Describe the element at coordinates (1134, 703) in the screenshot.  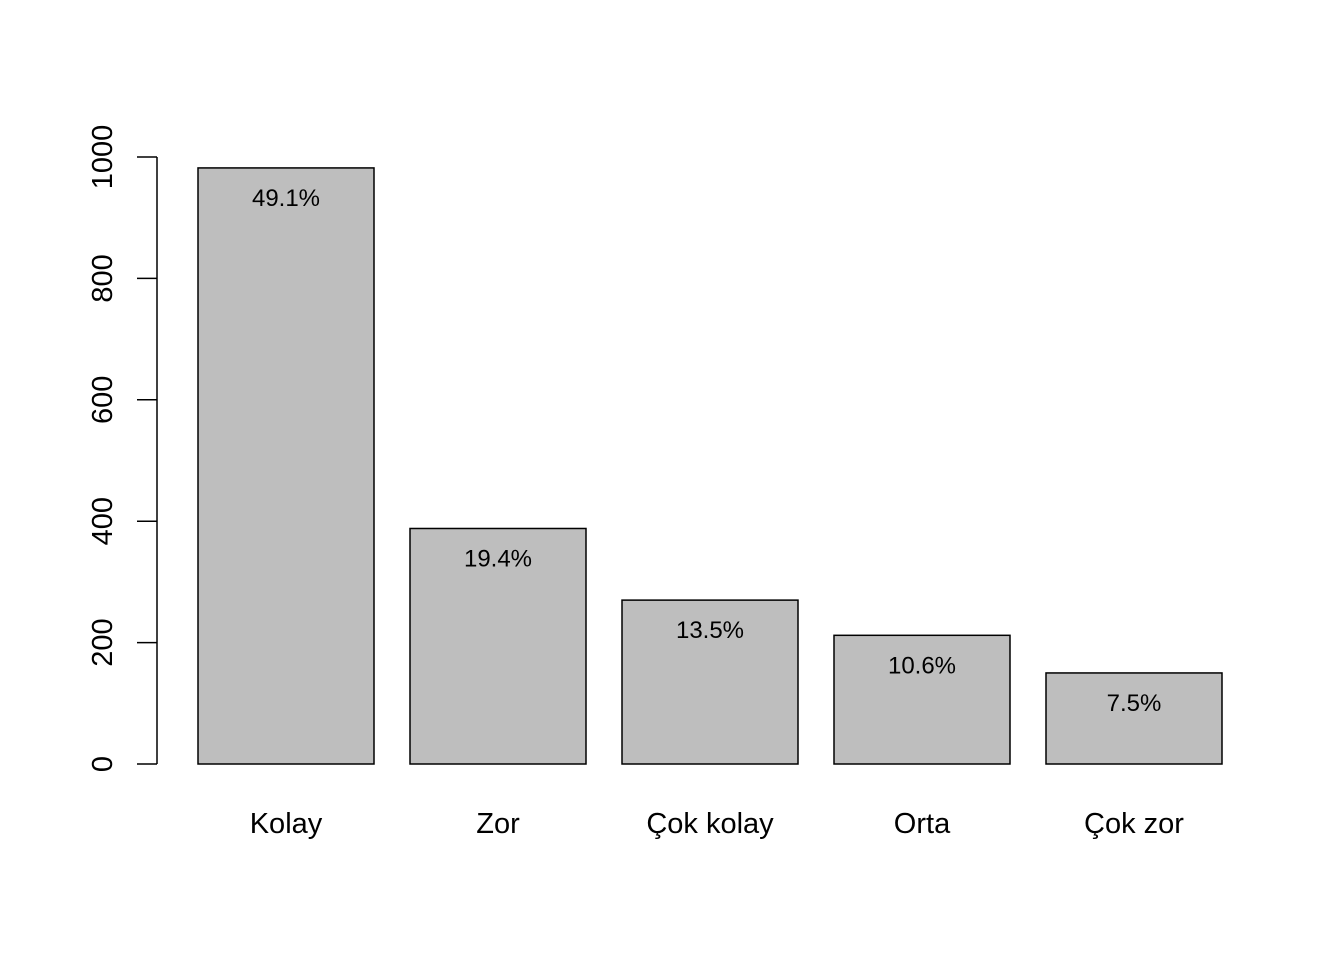
I see `data-label: 7.5%` at that location.